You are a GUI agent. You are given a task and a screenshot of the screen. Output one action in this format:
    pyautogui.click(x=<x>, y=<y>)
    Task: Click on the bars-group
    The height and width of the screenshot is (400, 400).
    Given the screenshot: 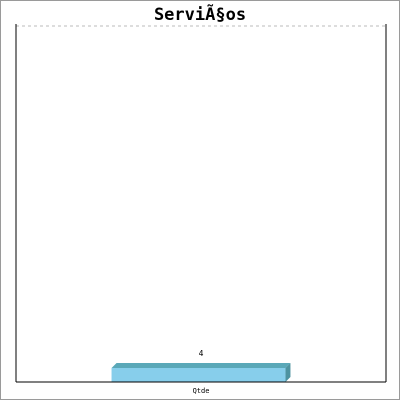 What is the action you would take?
    pyautogui.click(x=201, y=372)
    